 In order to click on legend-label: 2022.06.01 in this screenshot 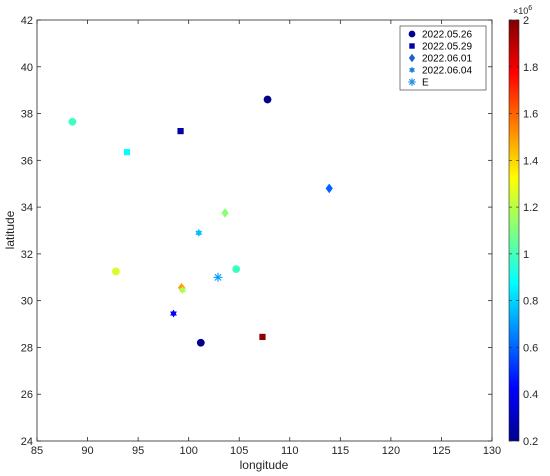, I will do `click(447, 59)`.